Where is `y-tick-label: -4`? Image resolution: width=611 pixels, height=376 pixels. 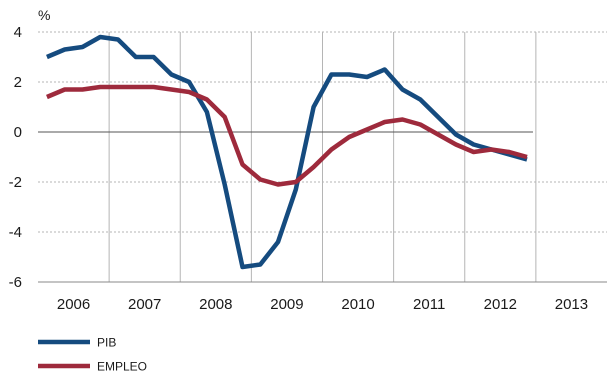 y-tick-label: -4 is located at coordinates (15, 232).